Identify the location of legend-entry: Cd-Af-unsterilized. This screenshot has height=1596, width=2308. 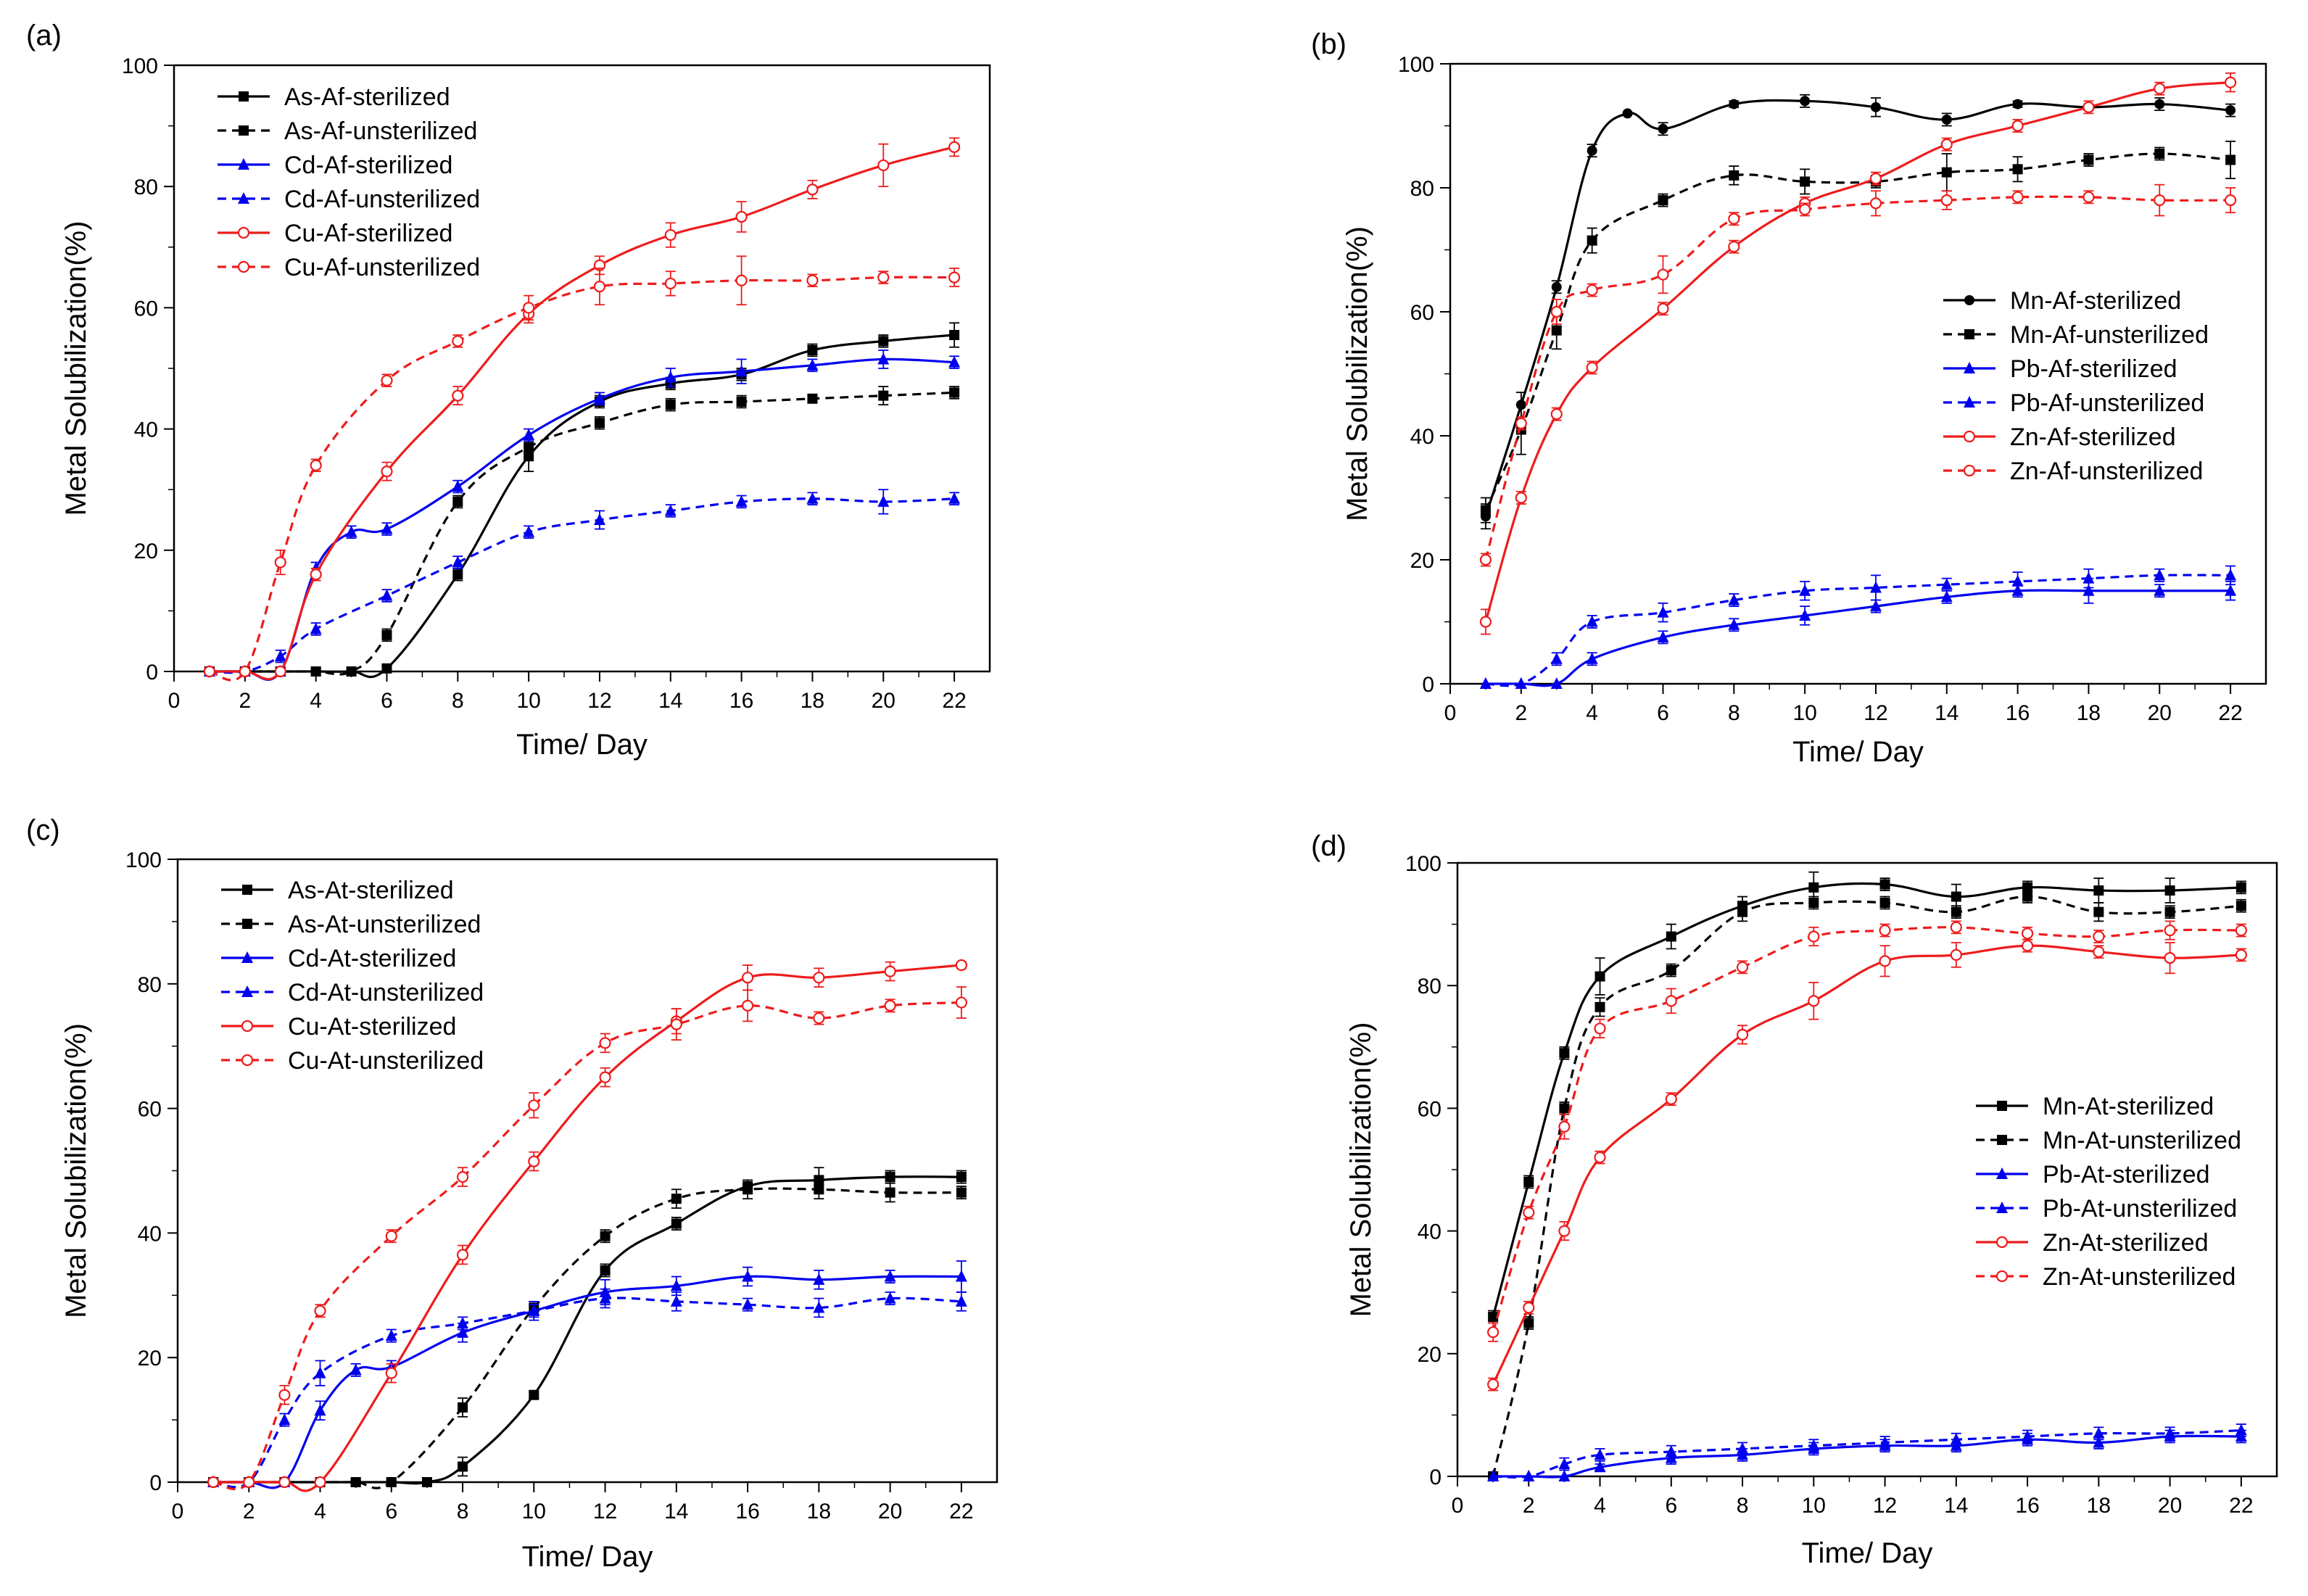
(349, 199).